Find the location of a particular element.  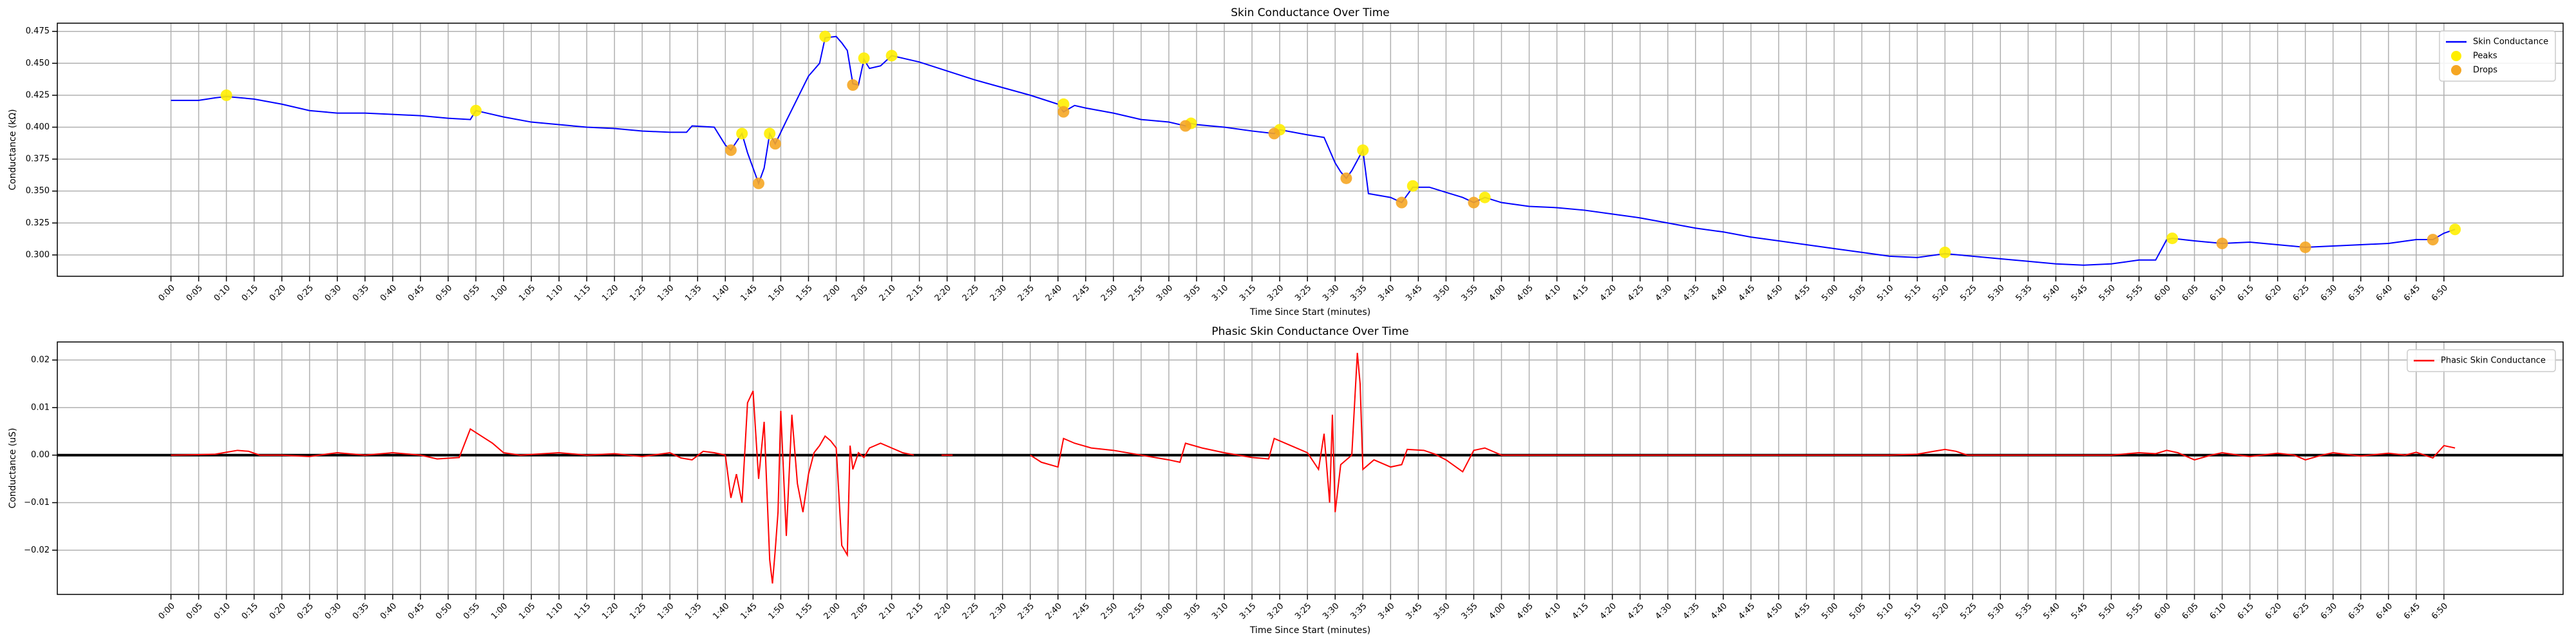

y-tick-label: 0.00 is located at coordinates (40, 455).